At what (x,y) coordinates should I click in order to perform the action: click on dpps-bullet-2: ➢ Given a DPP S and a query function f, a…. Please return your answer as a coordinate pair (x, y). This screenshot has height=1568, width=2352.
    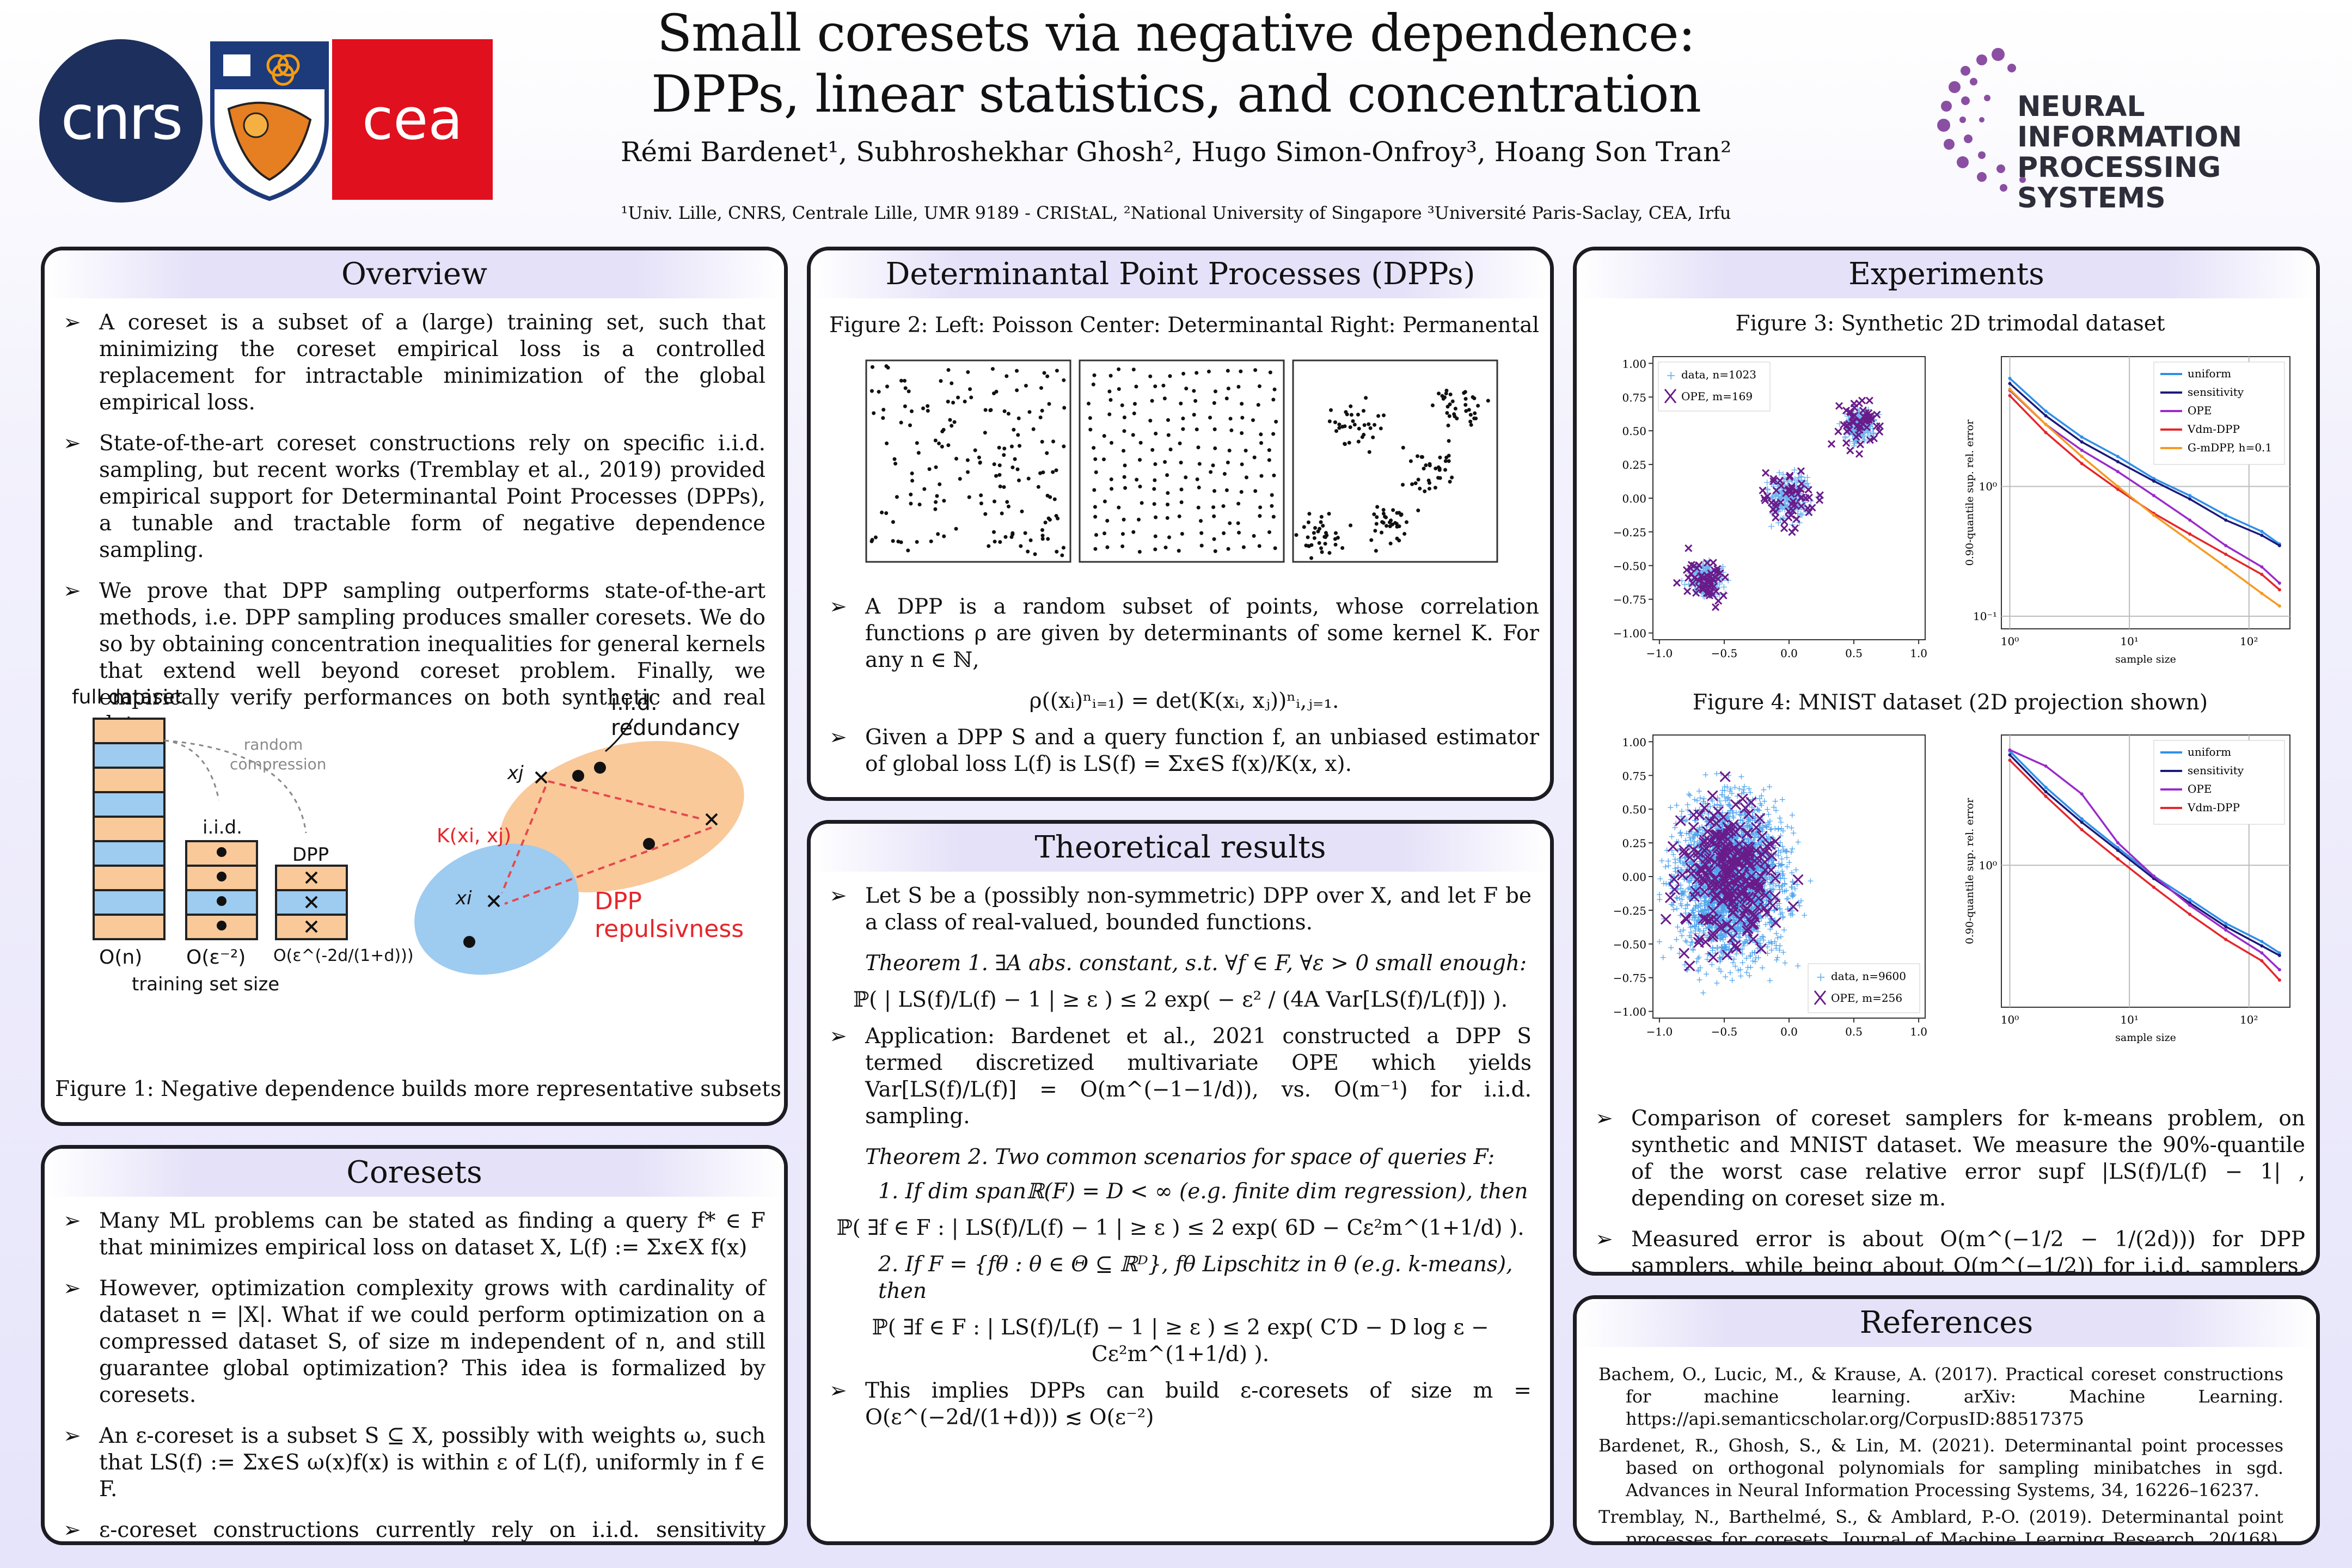
    Looking at the image, I should click on (1184, 750).